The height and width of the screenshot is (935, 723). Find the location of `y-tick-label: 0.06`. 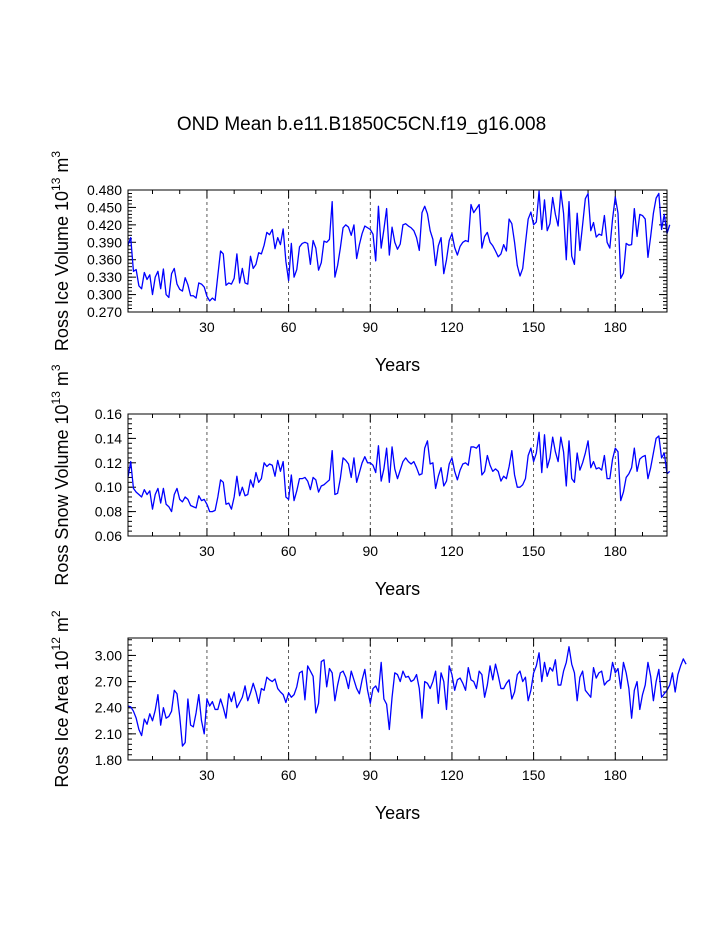

y-tick-label: 0.06 is located at coordinates (108, 536).